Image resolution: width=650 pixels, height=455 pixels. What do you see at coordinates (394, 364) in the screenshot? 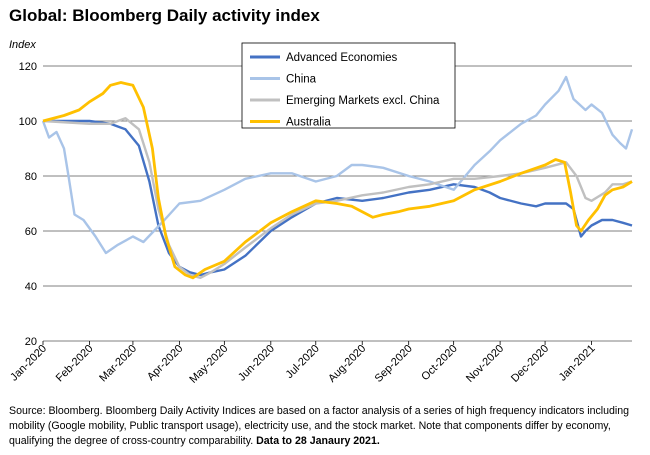
I see `x-tick-label: Sep-2020` at bounding box center [394, 364].